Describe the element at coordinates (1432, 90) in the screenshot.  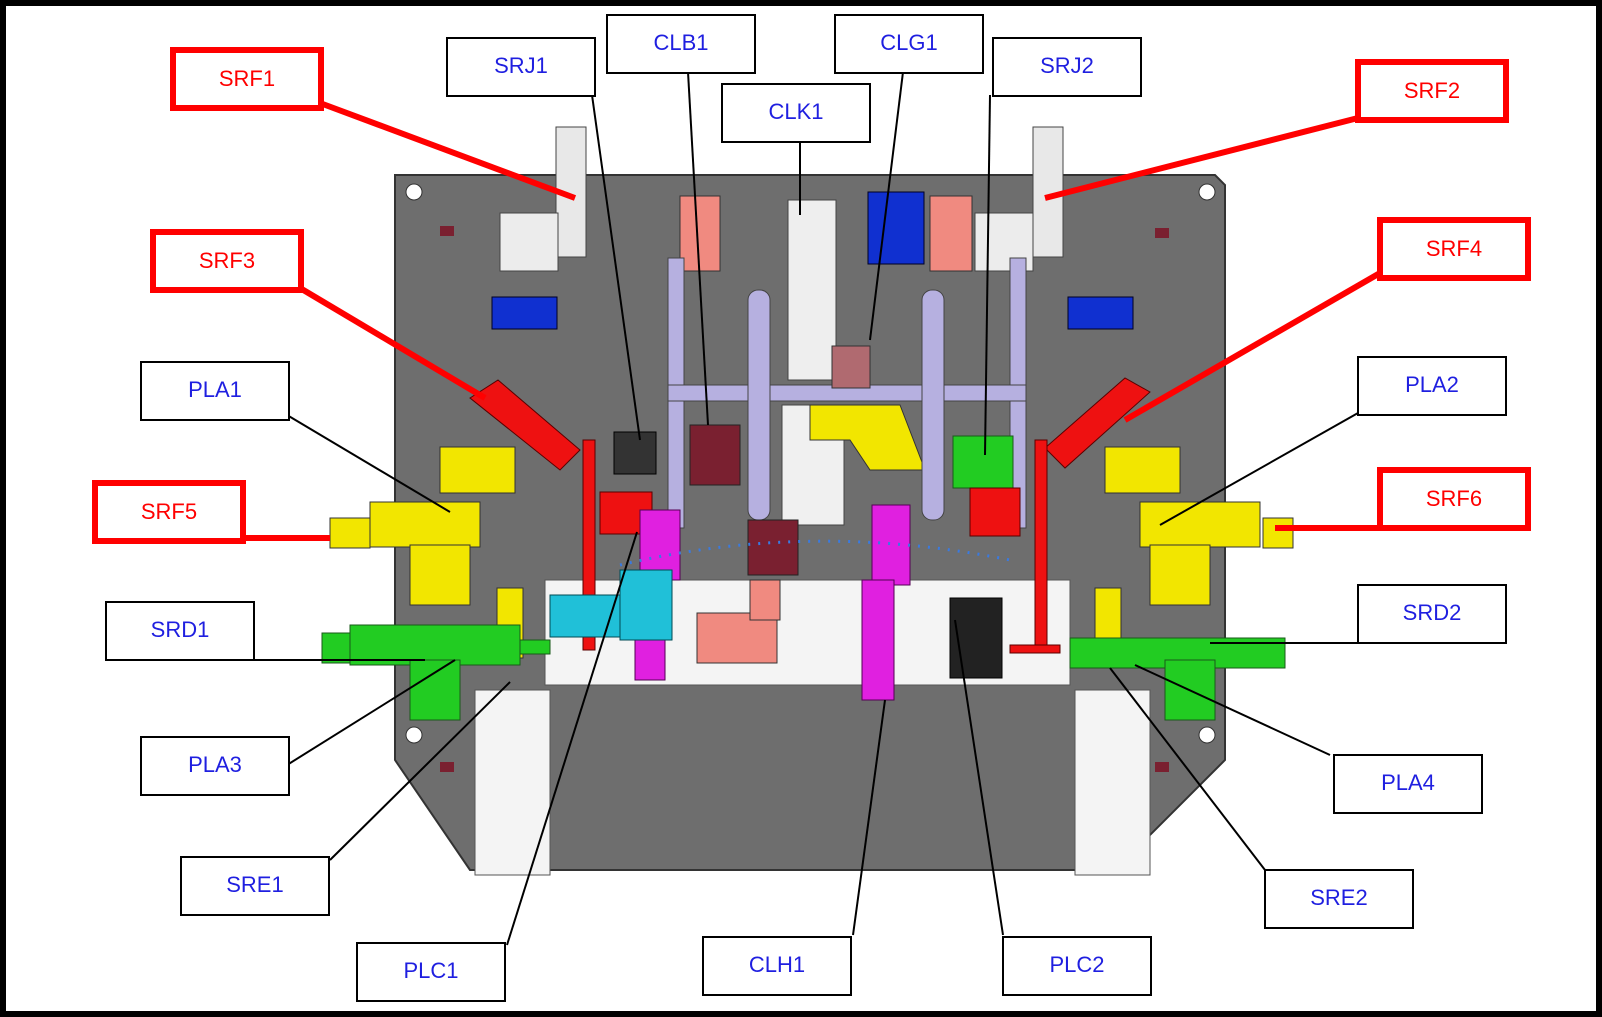
I see `label-srf2: SRF2` at that location.